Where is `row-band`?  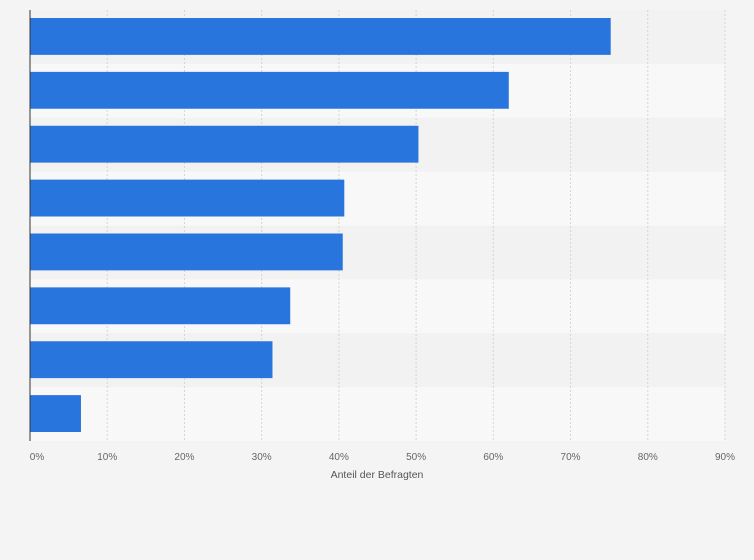
row-band is located at coordinates (377, 414).